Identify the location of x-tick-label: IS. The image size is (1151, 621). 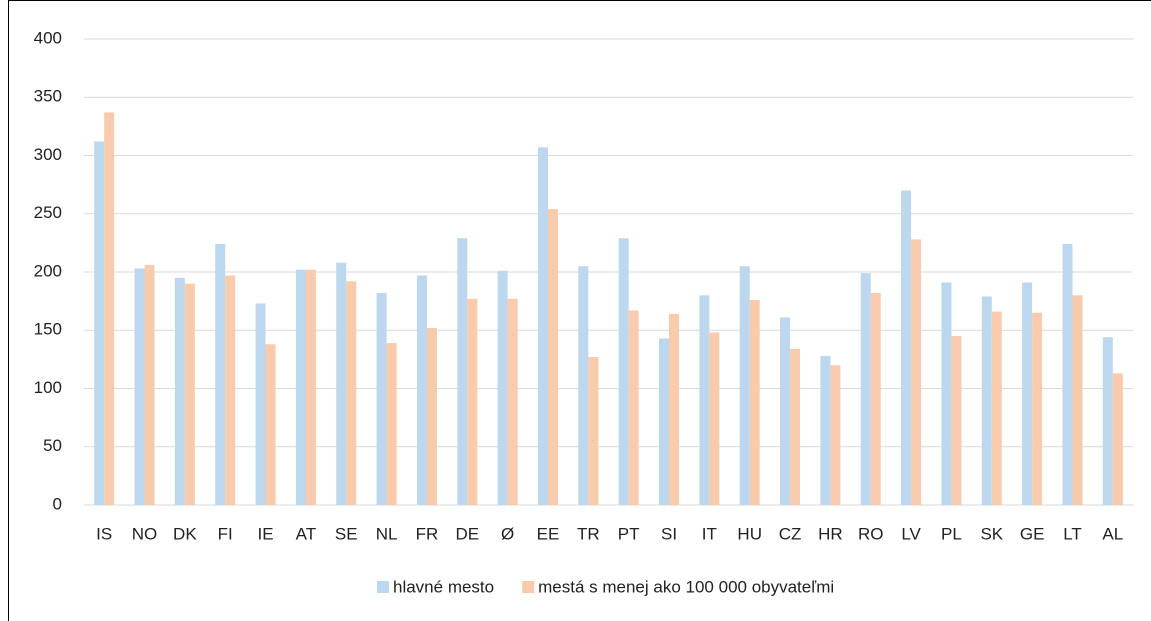
(104, 533).